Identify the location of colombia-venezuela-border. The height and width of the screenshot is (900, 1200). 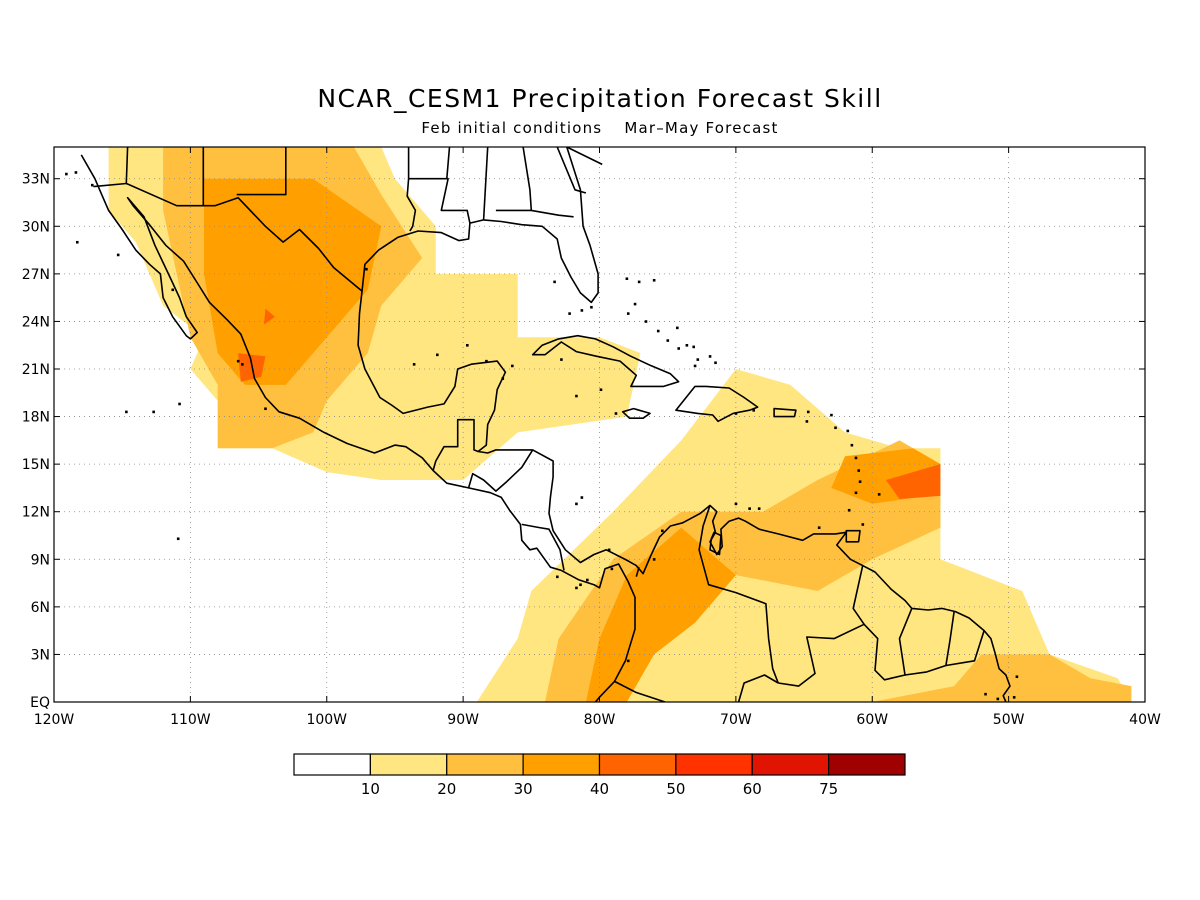
(738, 594).